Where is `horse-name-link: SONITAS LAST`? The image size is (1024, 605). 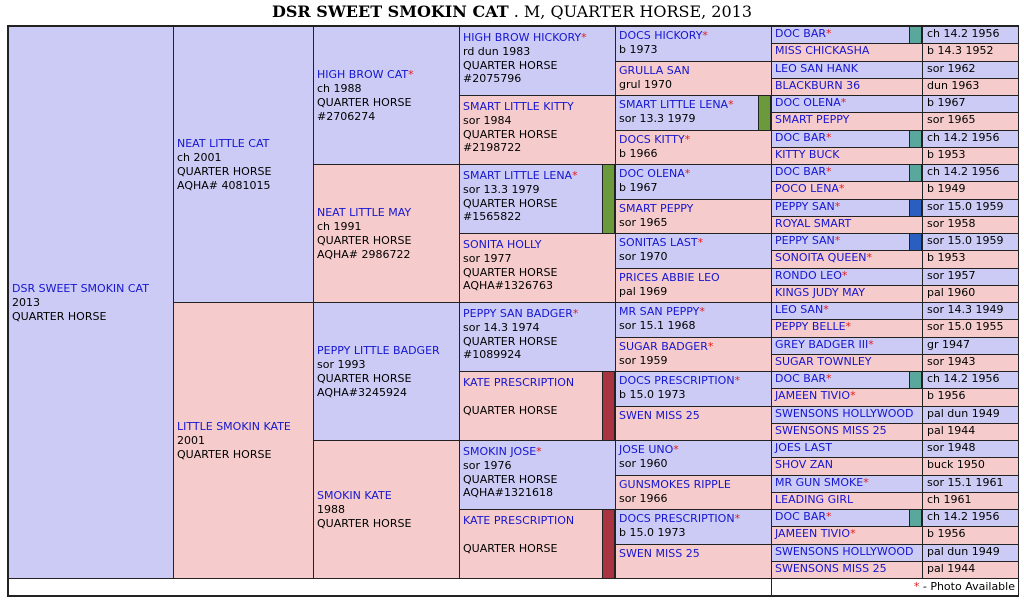 horse-name-link: SONITAS LAST is located at coordinates (658, 242).